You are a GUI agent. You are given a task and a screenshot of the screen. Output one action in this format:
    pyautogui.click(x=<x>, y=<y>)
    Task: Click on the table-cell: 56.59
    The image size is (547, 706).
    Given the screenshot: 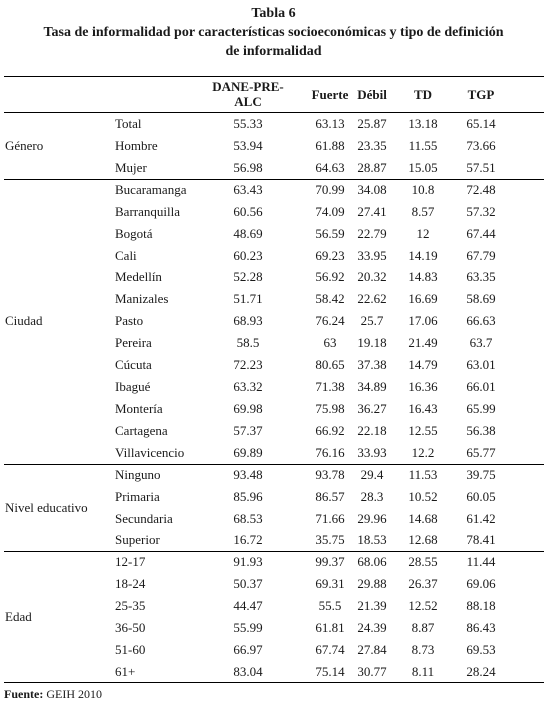 What is the action you would take?
    pyautogui.click(x=330, y=233)
    